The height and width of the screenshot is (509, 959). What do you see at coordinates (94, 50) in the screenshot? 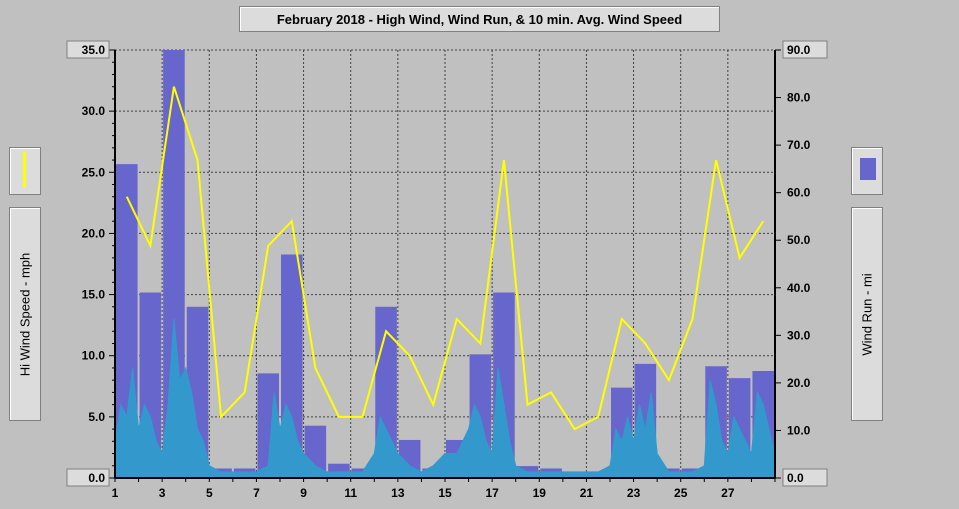
I see `y-left-tick-label: 35.0` at bounding box center [94, 50].